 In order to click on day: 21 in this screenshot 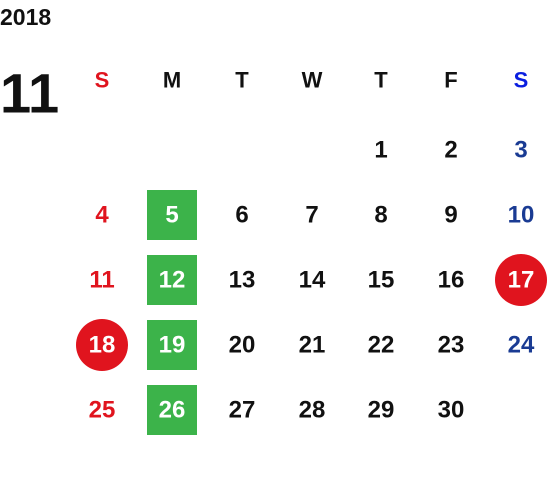, I will do `click(312, 345)`.